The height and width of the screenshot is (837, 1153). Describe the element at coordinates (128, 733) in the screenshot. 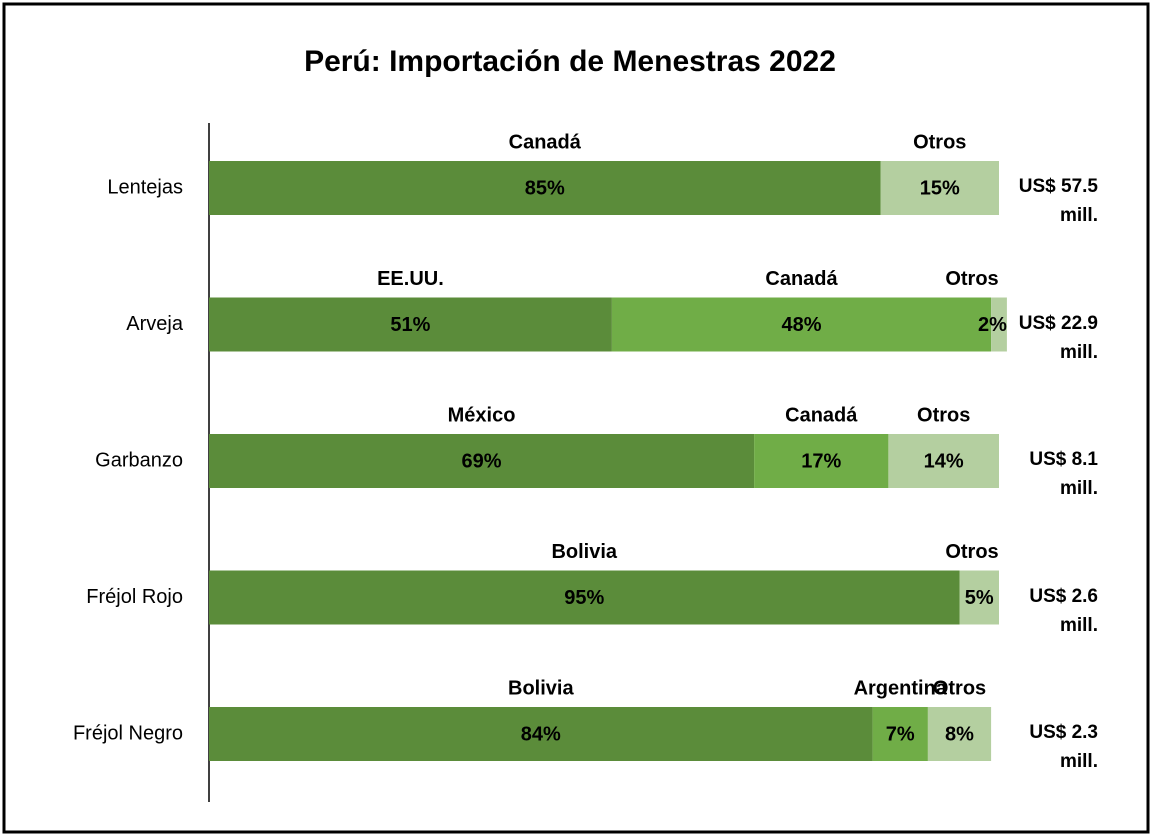

I see `y-tick-label: Fréjol Negro` at that location.